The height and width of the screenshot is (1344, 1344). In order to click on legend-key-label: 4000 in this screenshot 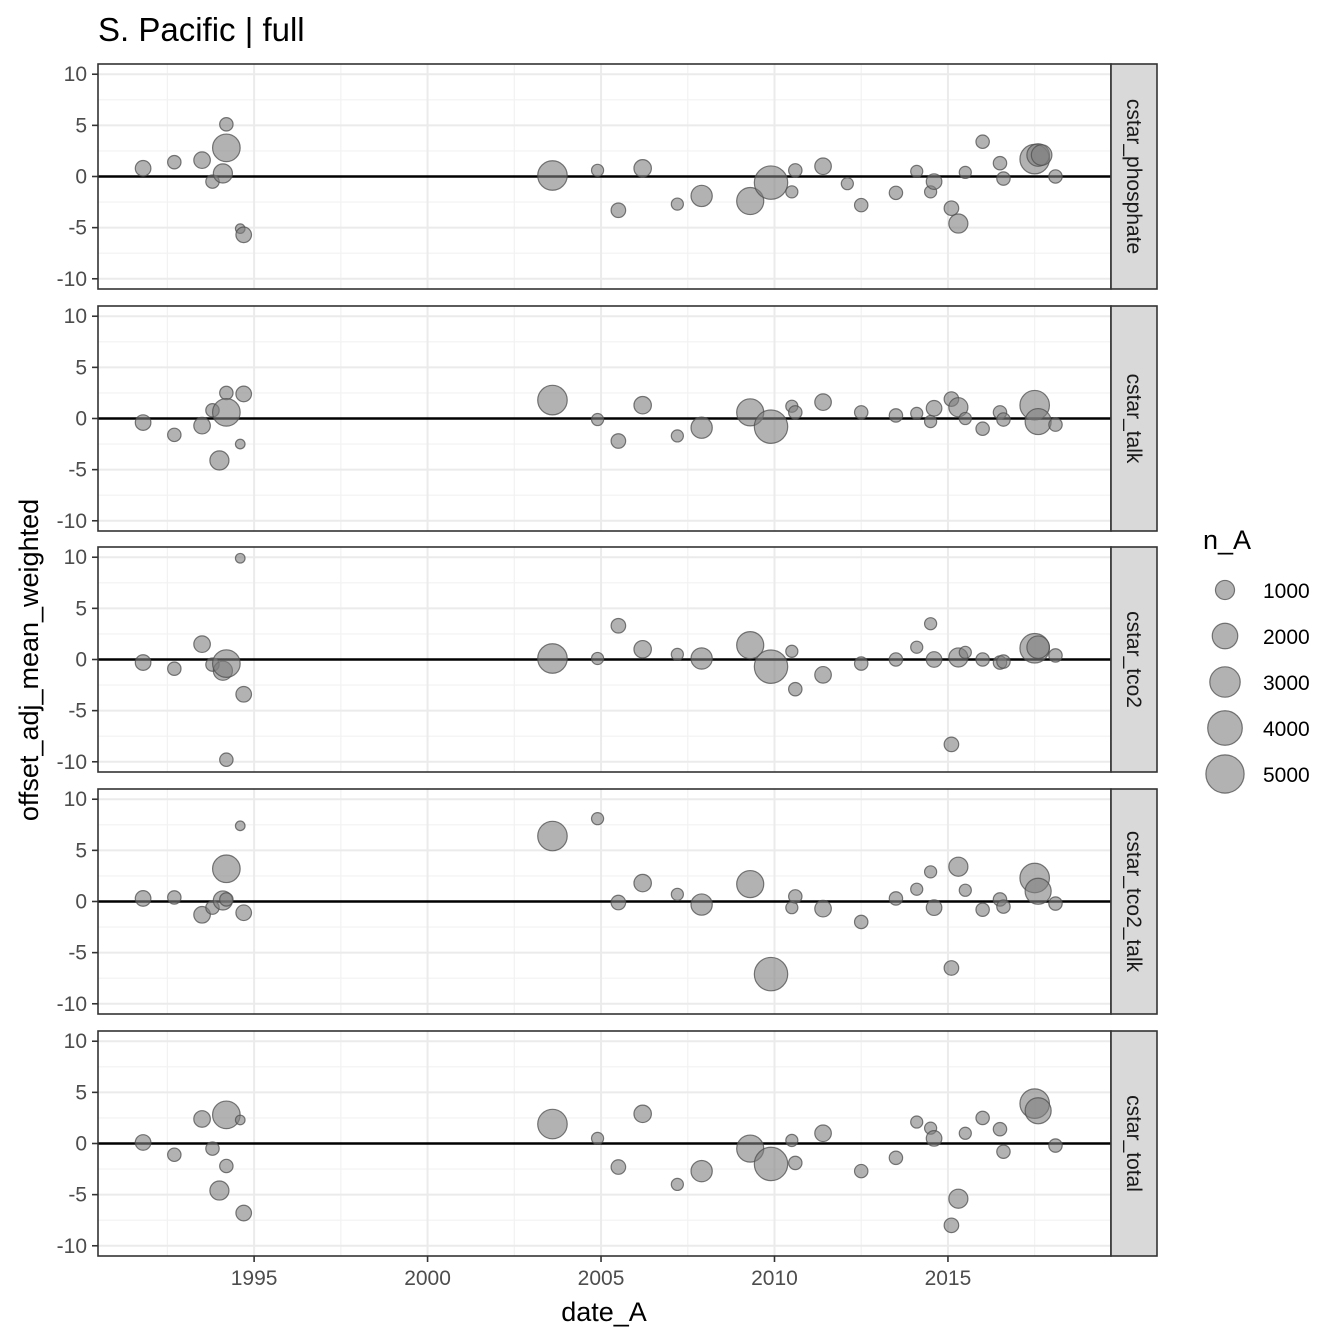, I will do `click(1286, 729)`.